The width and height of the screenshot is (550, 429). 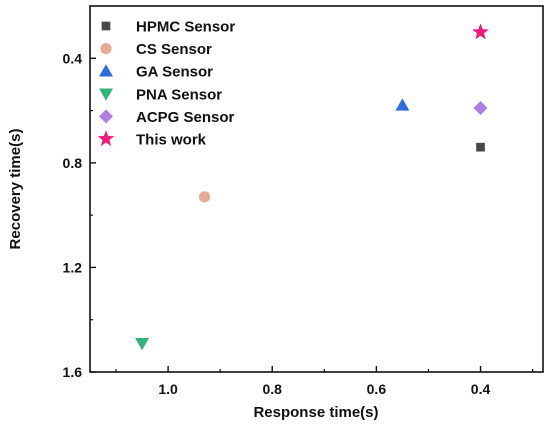 I want to click on x-tick-label: 1.0, so click(x=168, y=389).